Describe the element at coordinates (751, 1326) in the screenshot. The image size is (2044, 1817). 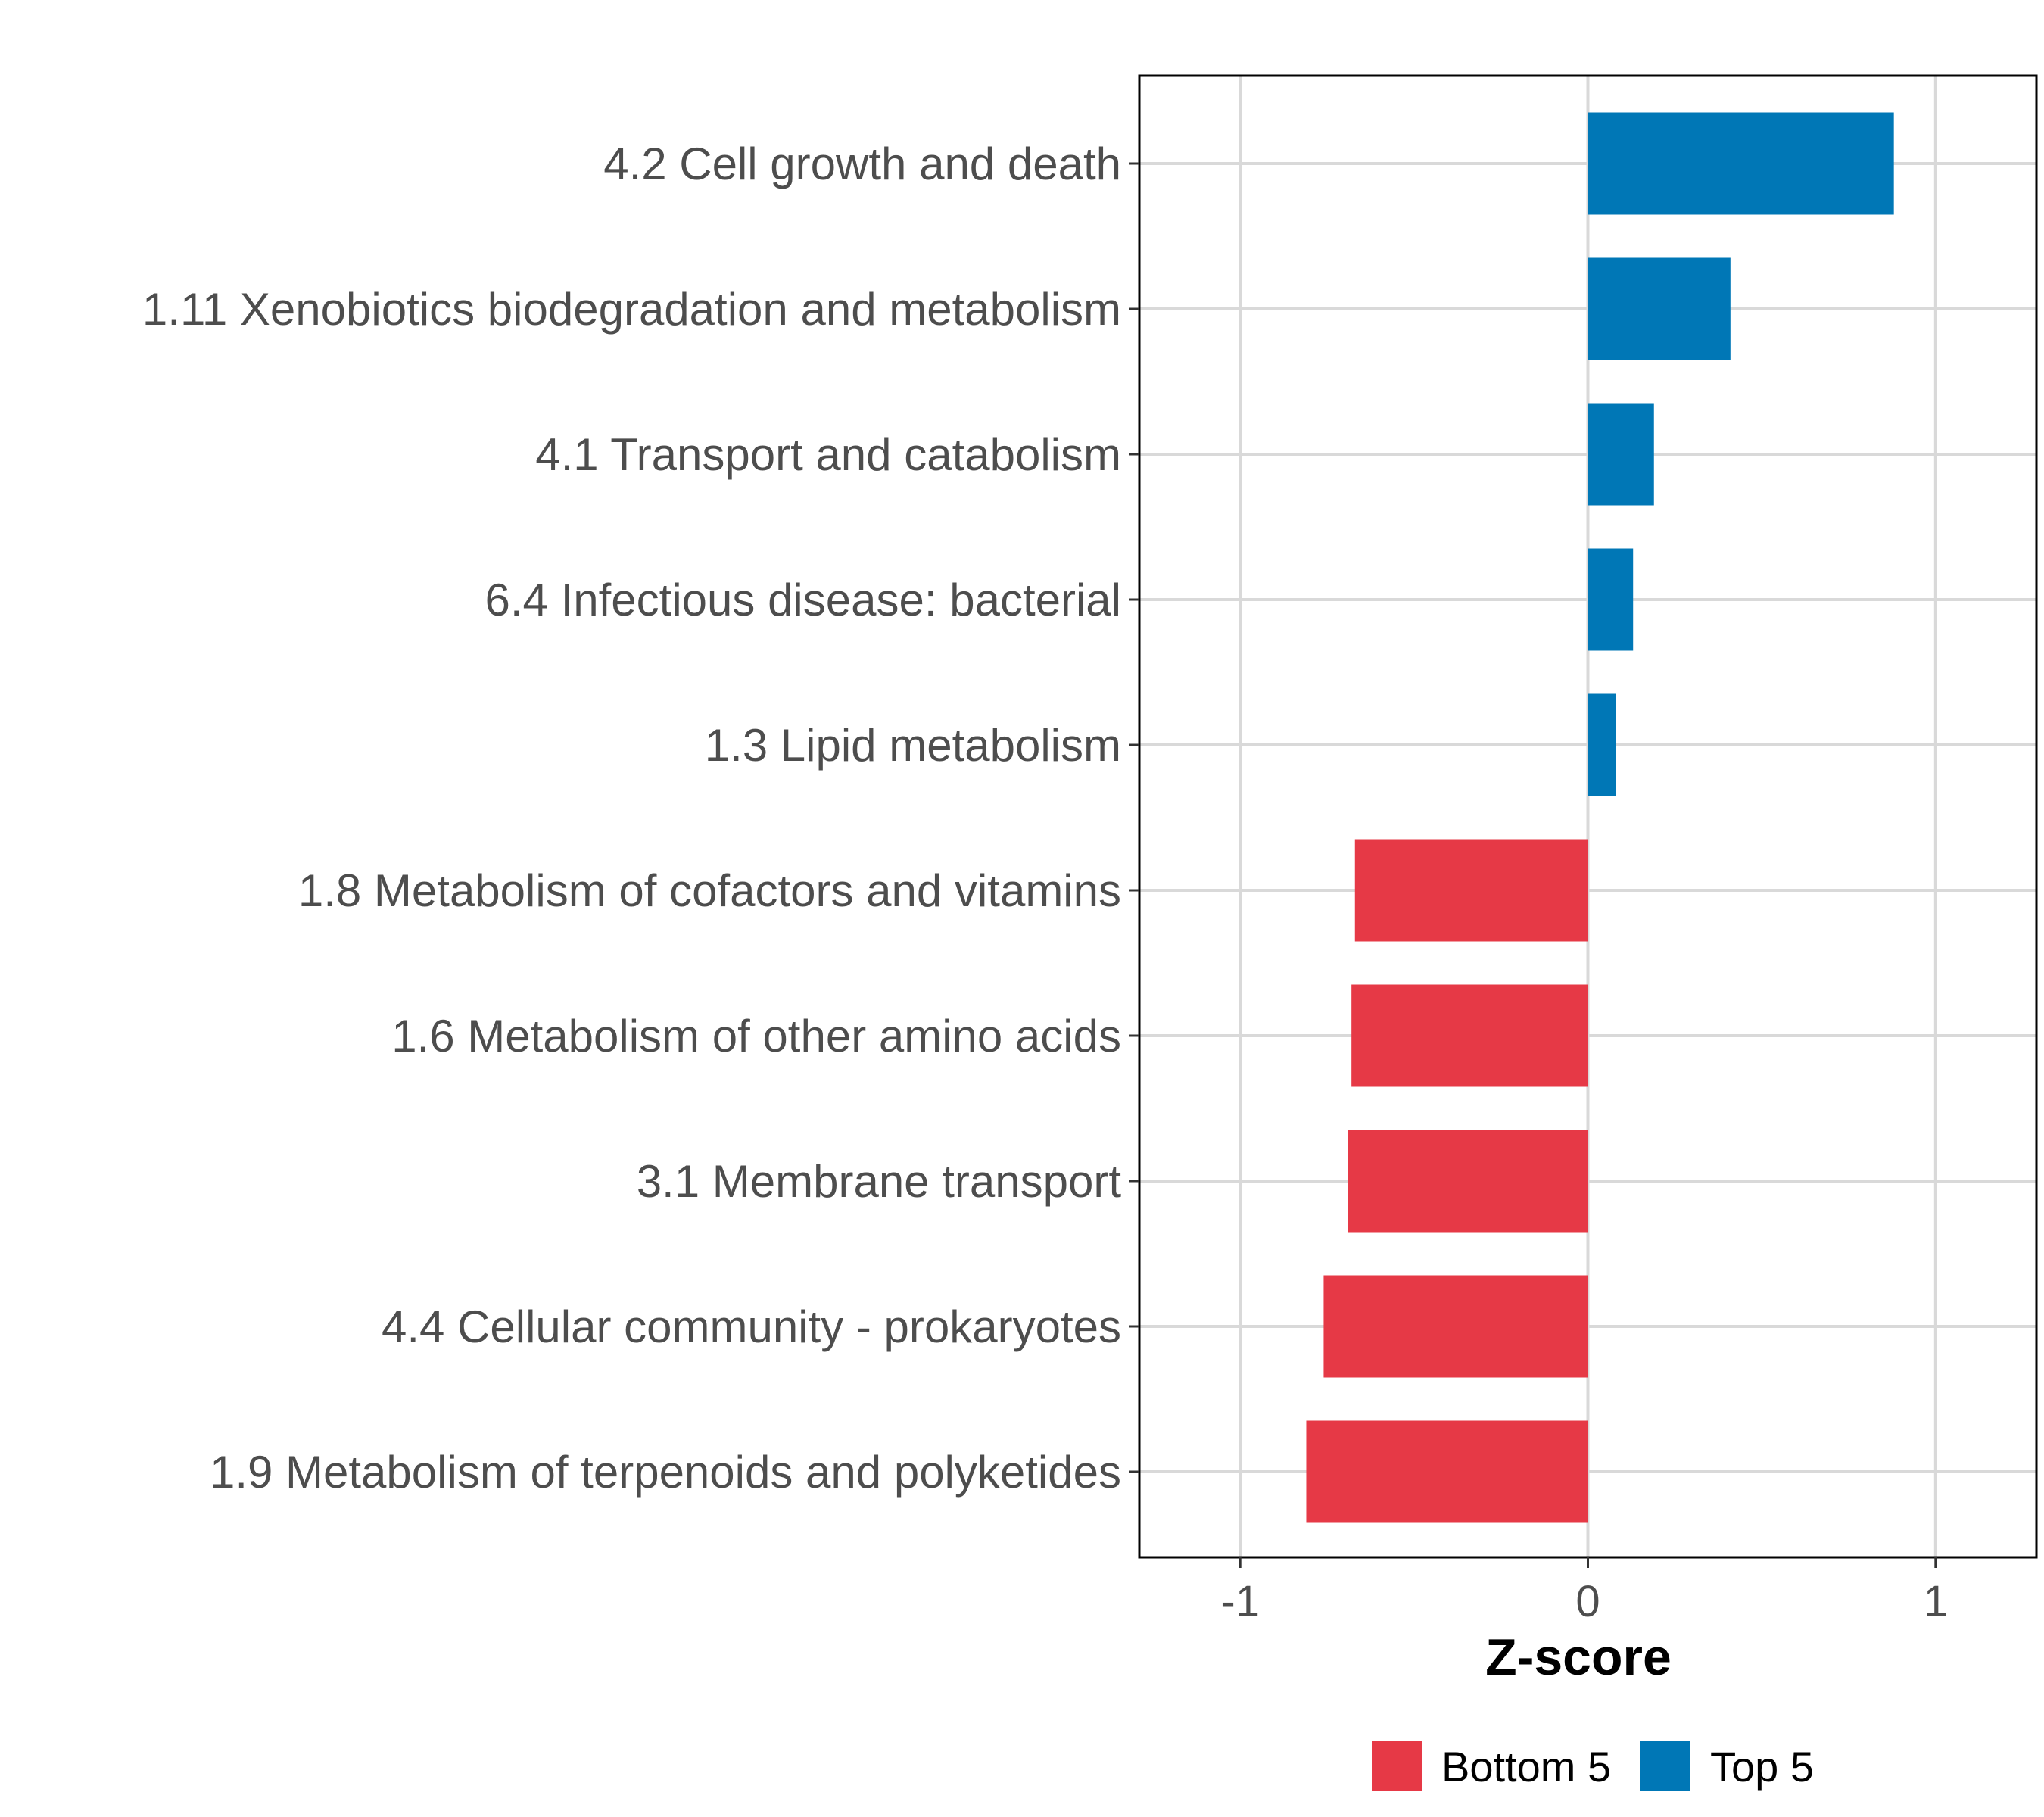
I see `y-tick-label: 4.4 Cellular community - prokaryotes` at that location.